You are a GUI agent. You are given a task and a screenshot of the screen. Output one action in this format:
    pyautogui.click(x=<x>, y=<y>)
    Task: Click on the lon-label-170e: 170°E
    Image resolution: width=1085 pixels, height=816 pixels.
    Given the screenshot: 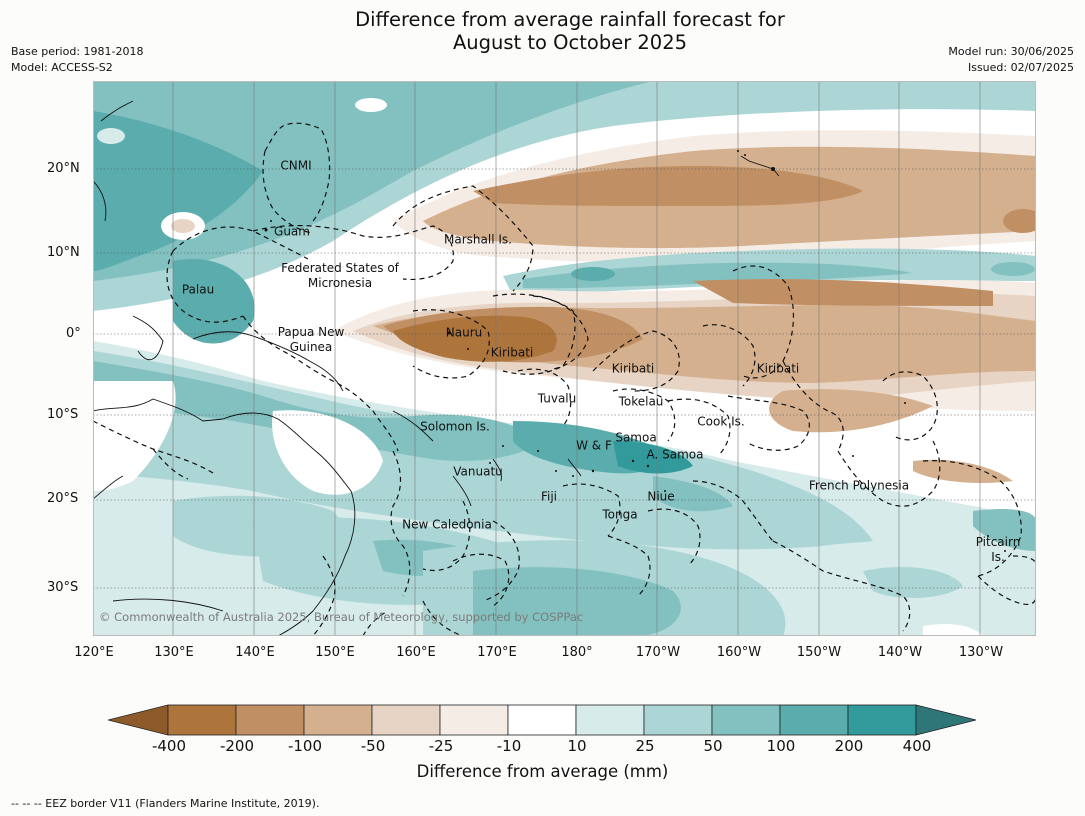 What is the action you would take?
    pyautogui.click(x=497, y=652)
    